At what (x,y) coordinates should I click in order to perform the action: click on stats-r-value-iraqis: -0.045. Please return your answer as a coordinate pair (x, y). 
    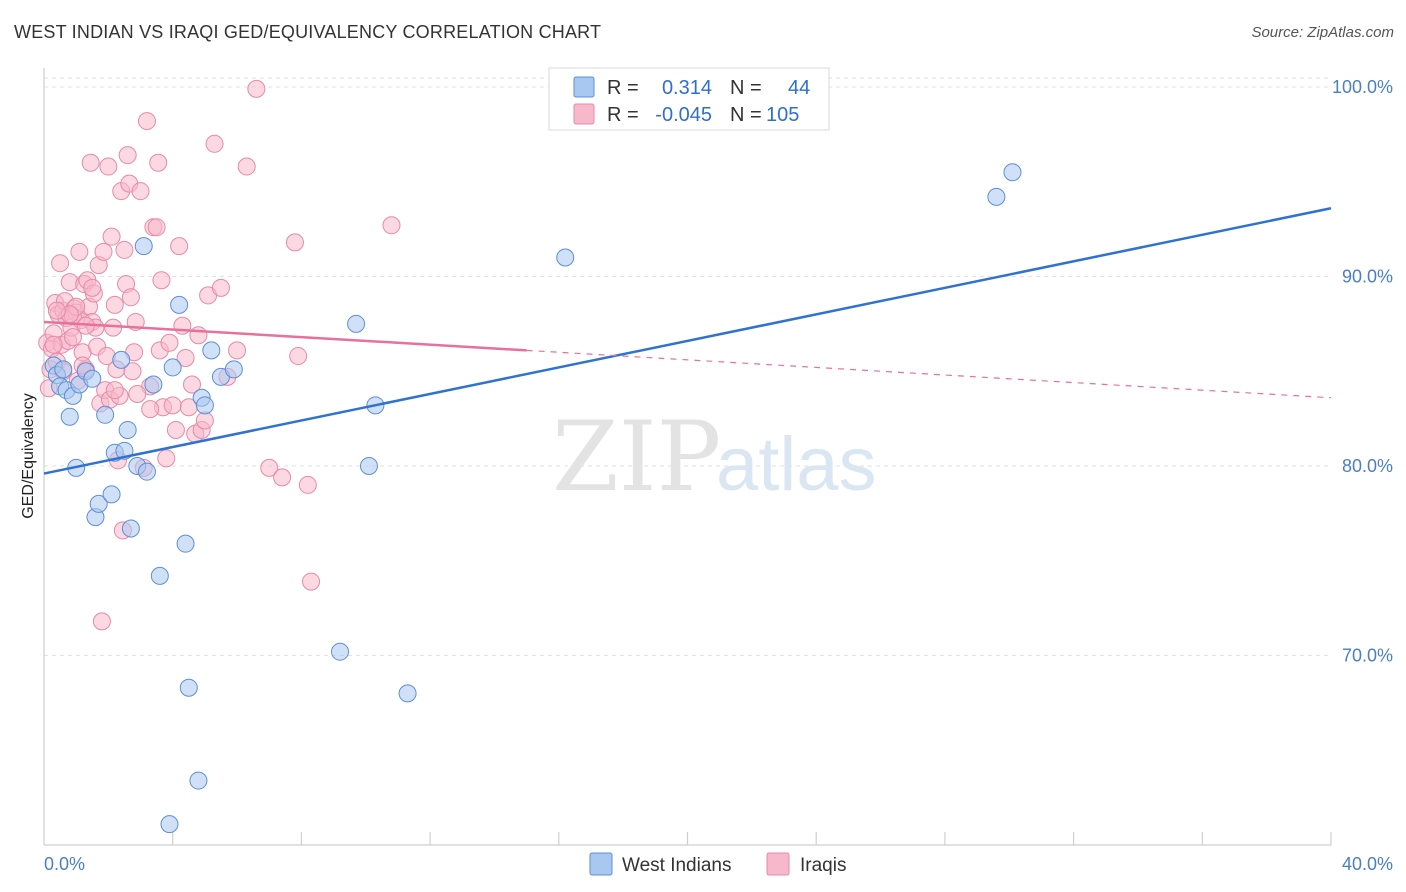
    Looking at the image, I should click on (683, 115).